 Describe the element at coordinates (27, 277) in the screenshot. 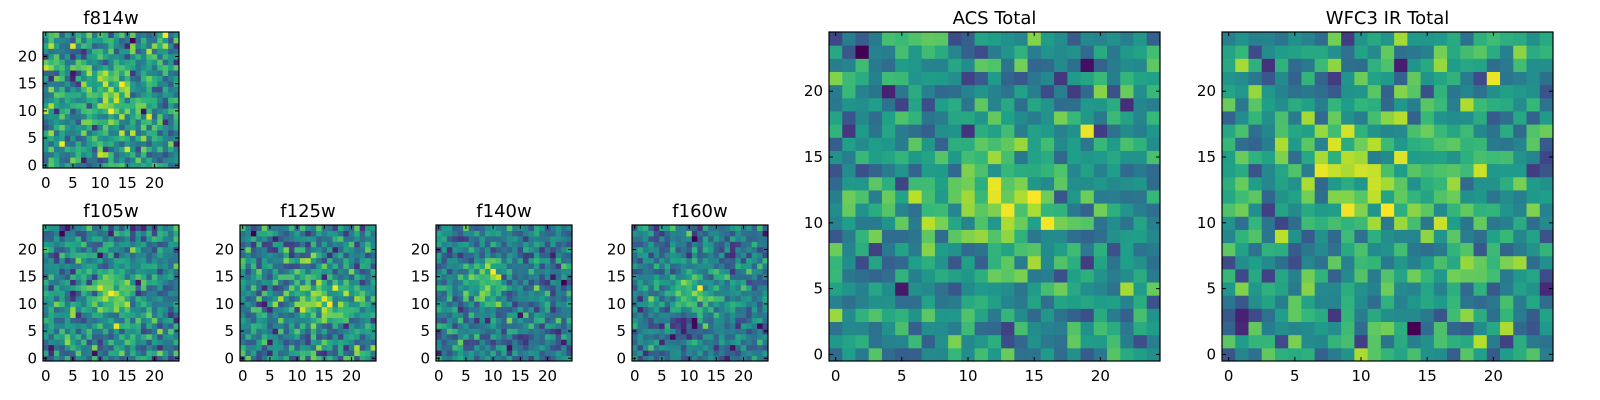

I see `y-tick-label: 15` at that location.